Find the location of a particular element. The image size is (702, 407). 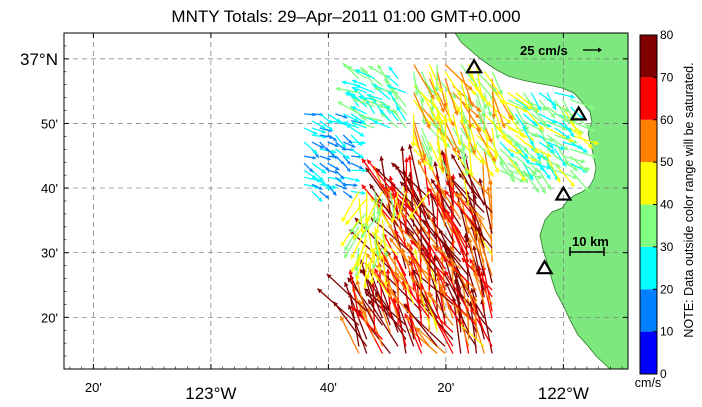

reference-arrow: 25 cm/s is located at coordinates (561, 50).